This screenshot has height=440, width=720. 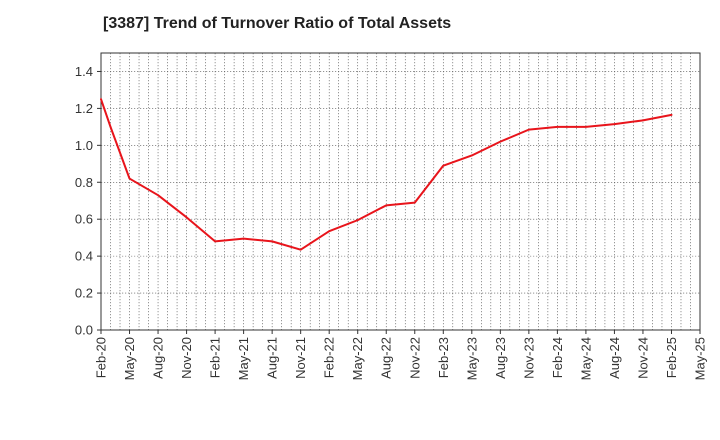 I want to click on x-tick-label: Aug-20, so click(x=158, y=358).